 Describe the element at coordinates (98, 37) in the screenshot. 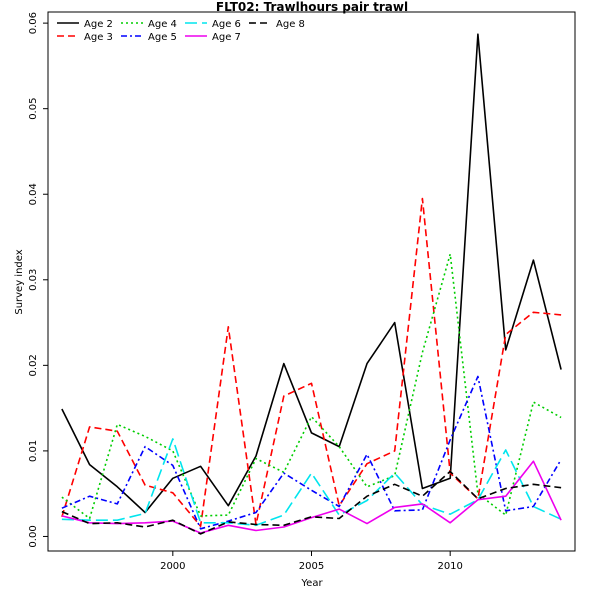

I see `legend-label: Age 3` at that location.